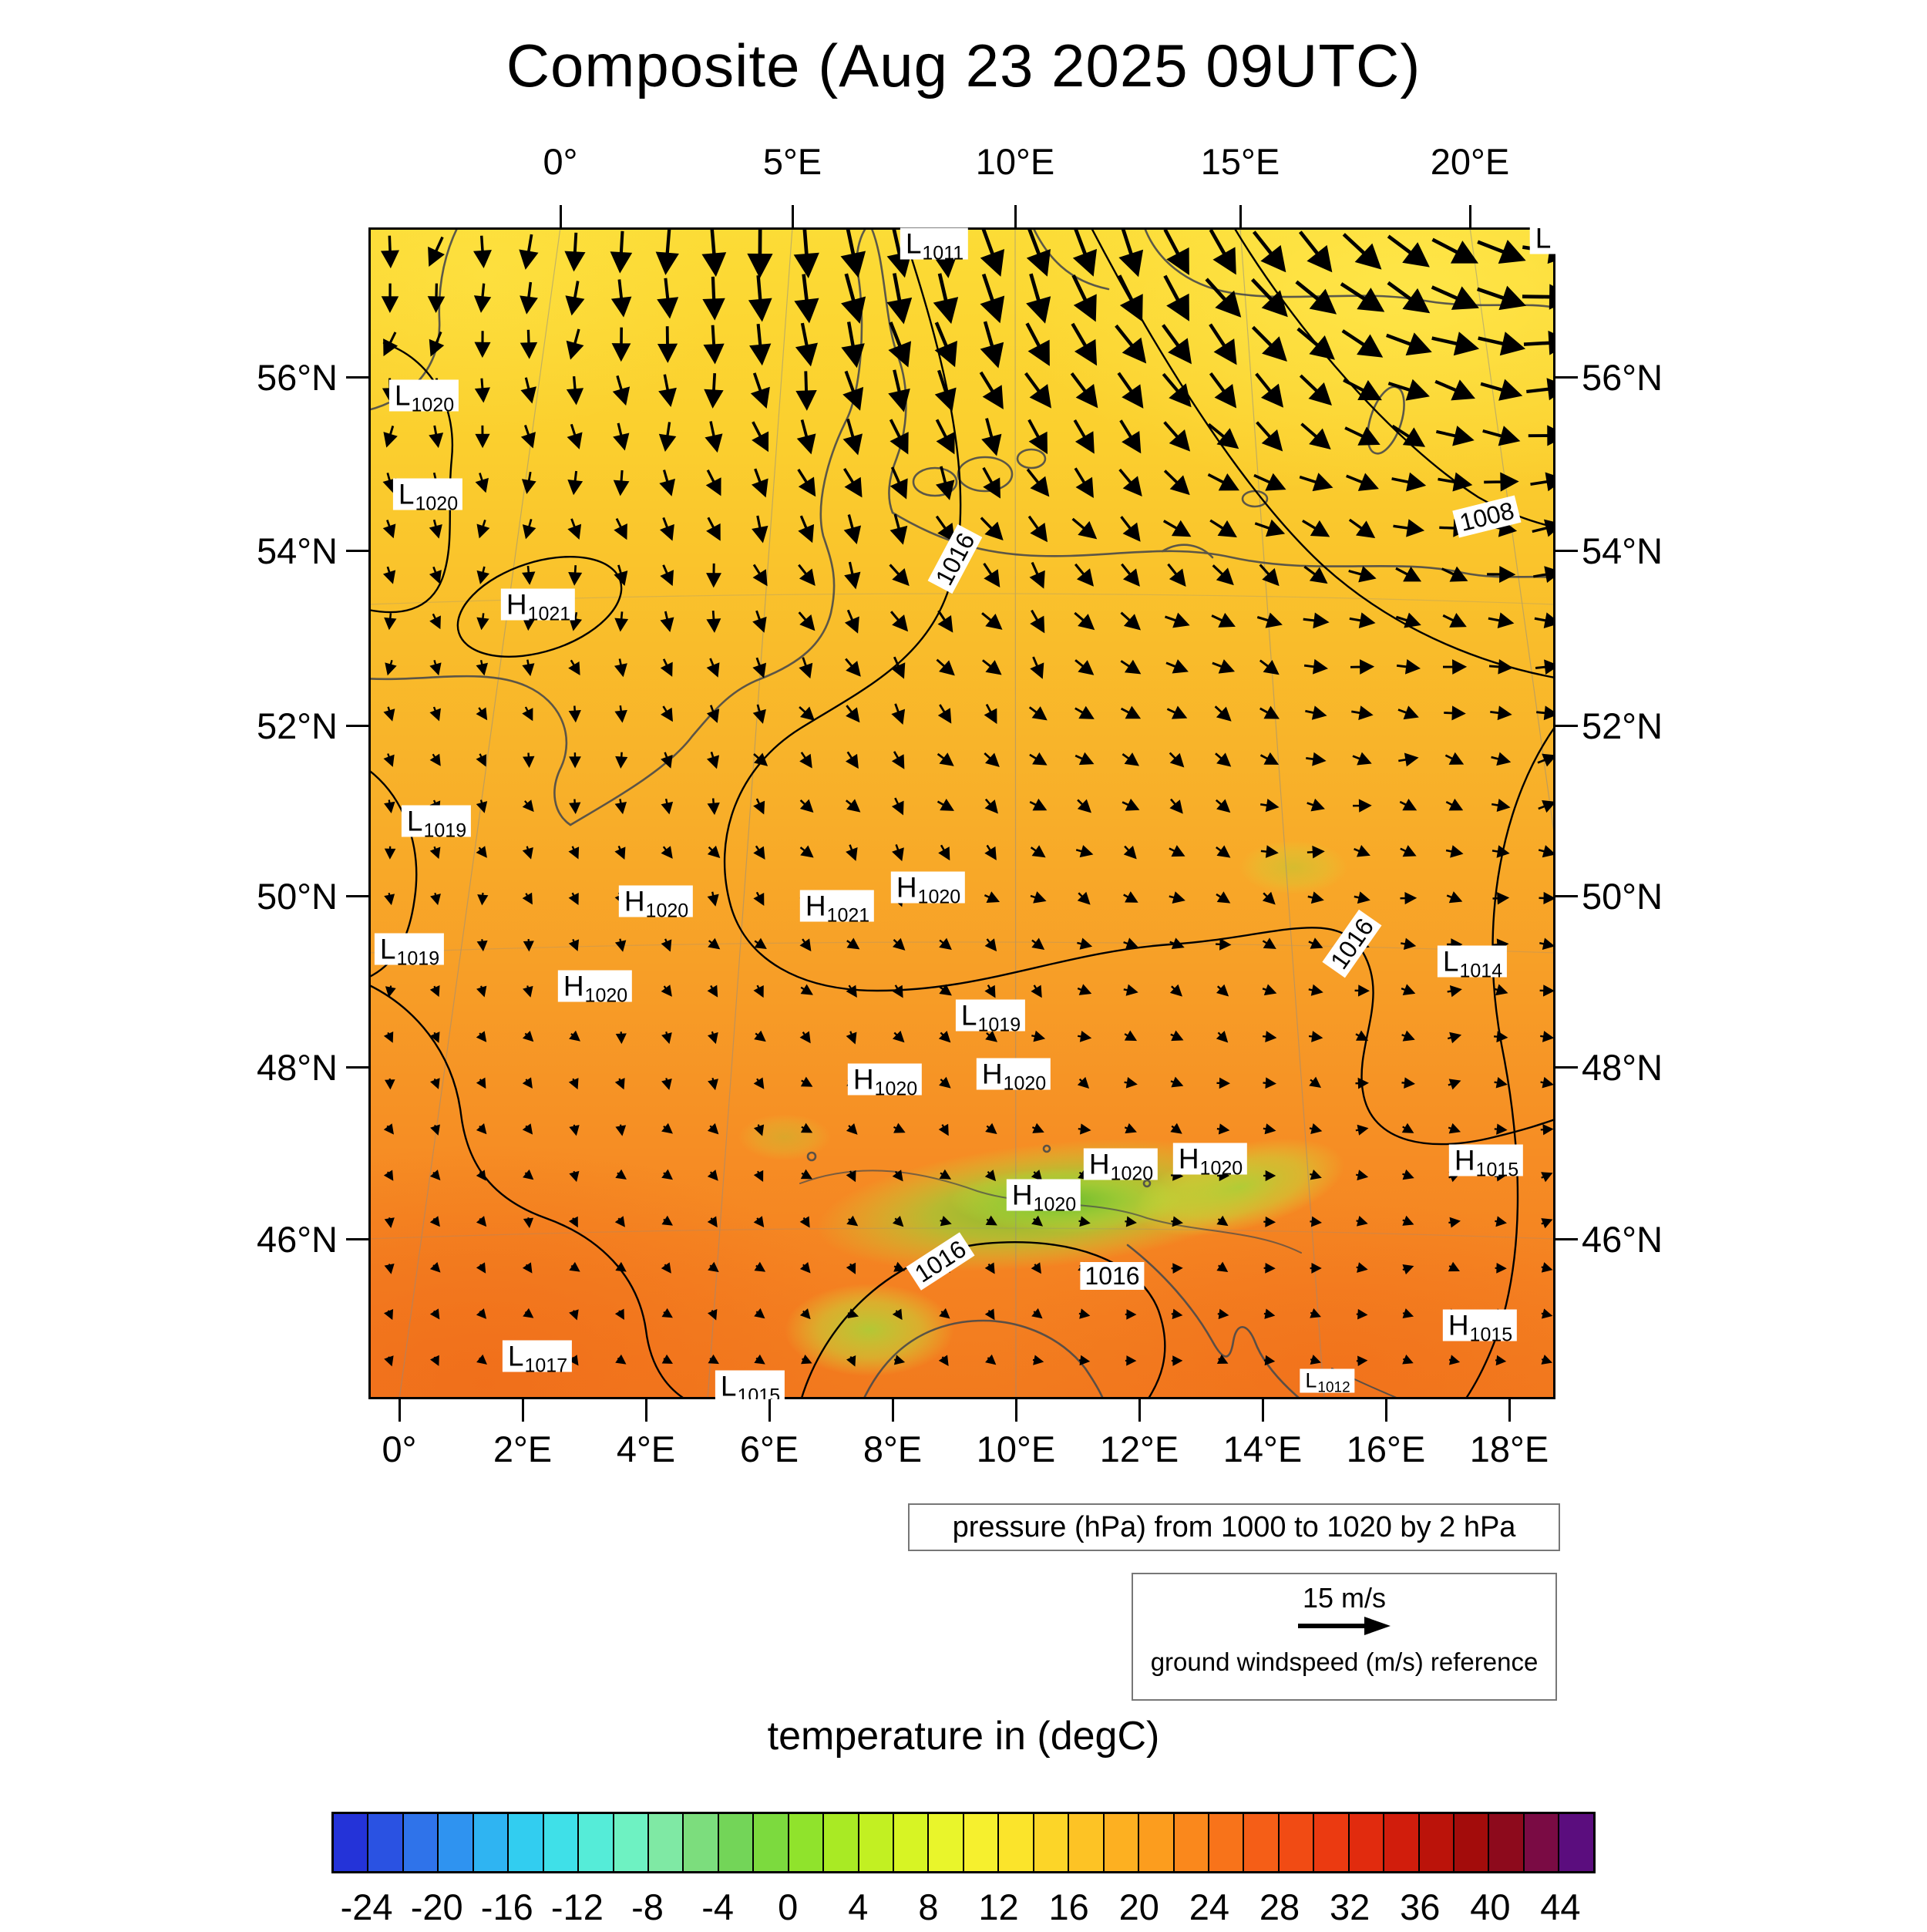  I want to click on isobar-label: 1016, so click(1352, 943).